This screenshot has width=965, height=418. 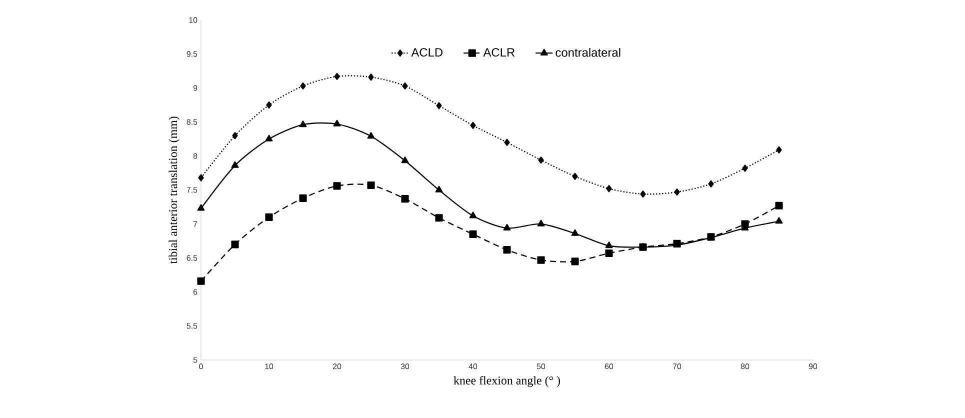 What do you see at coordinates (588, 52) in the screenshot?
I see `legend-label: contralateral` at bounding box center [588, 52].